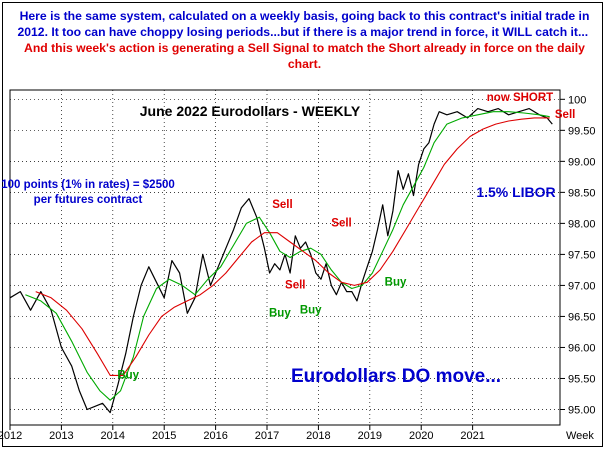  Describe the element at coordinates (582, 162) in the screenshot. I see `y-tick-label: 99.00` at that location.